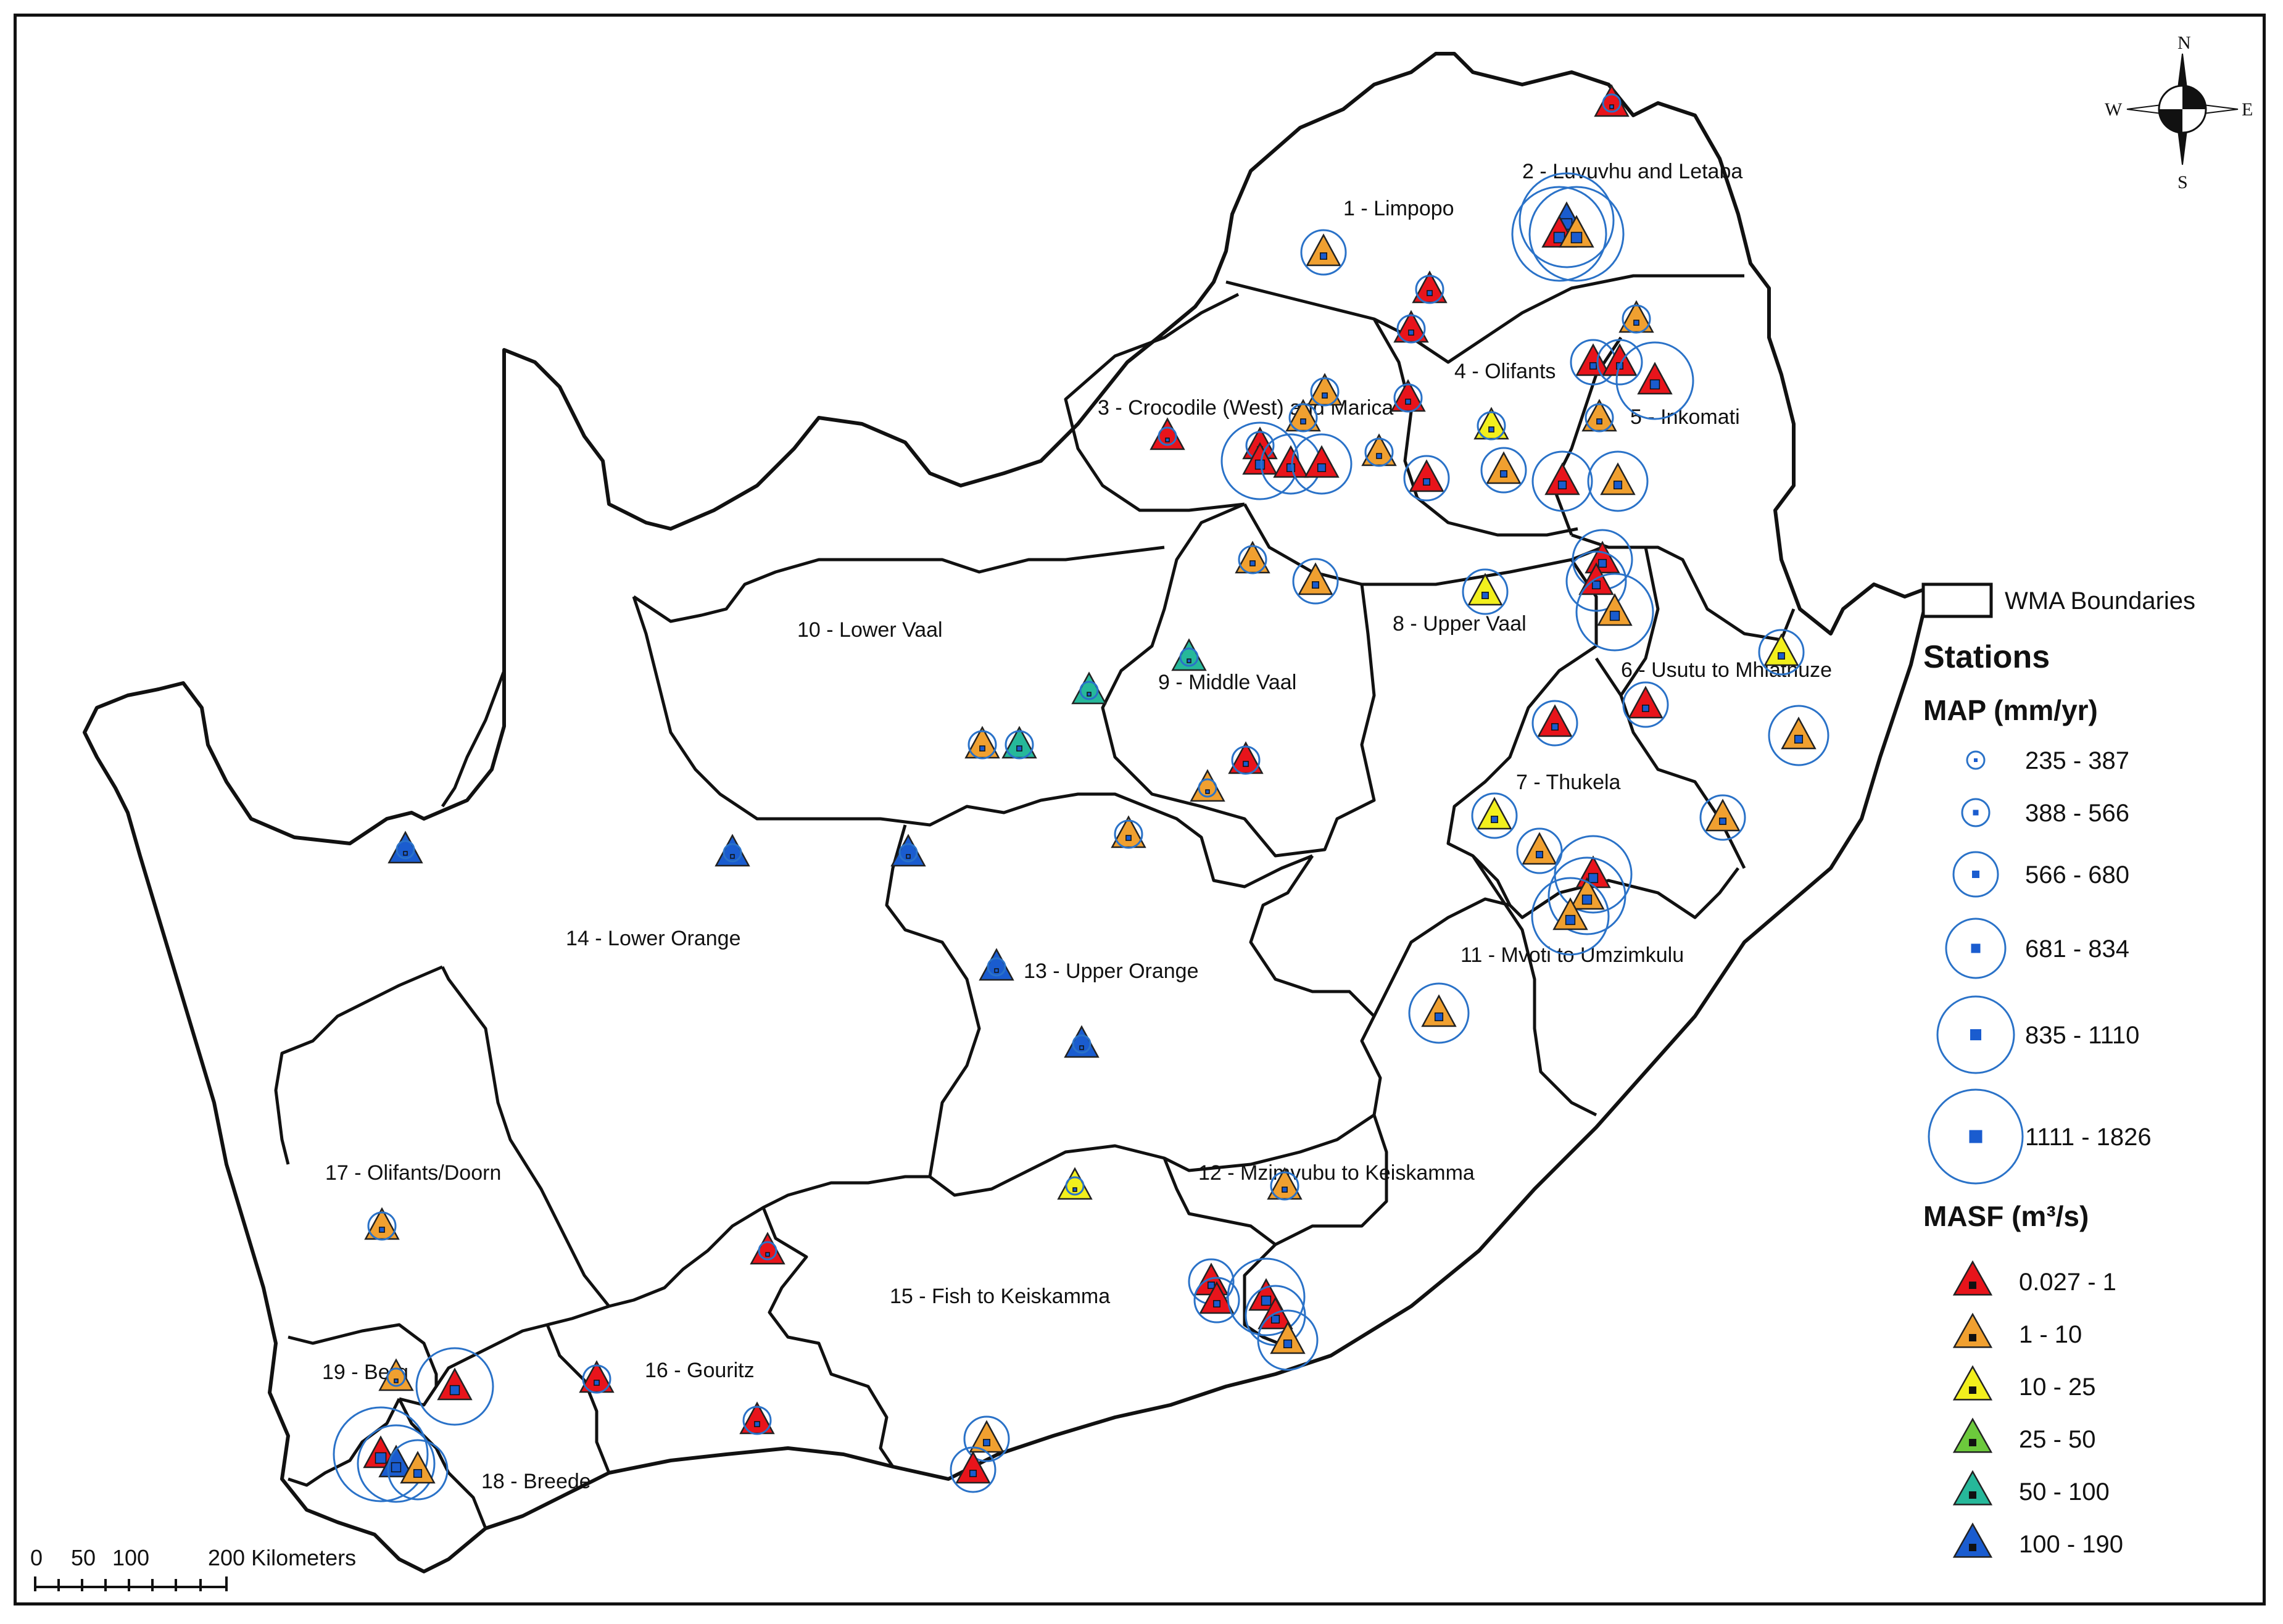 Image resolution: width=2283 pixels, height=1624 pixels. Describe the element at coordinates (2011, 710) in the screenshot. I see `legend-map-title: MAP (mm/yr)` at that location.